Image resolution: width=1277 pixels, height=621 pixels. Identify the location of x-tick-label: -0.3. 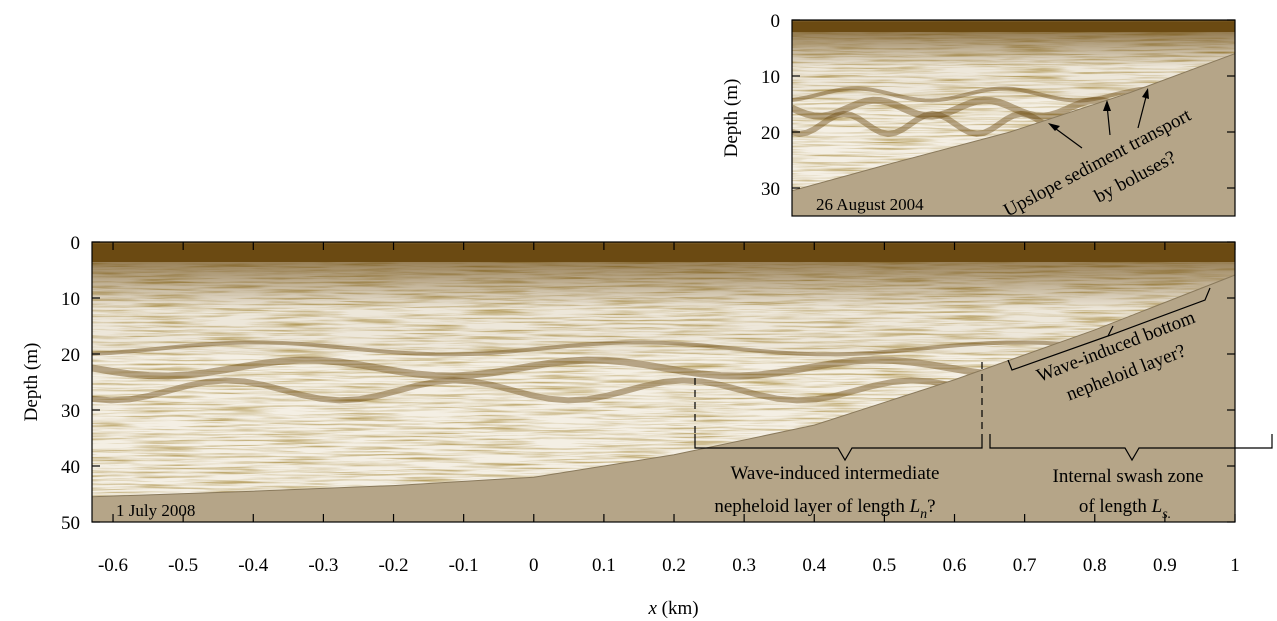
(323, 565).